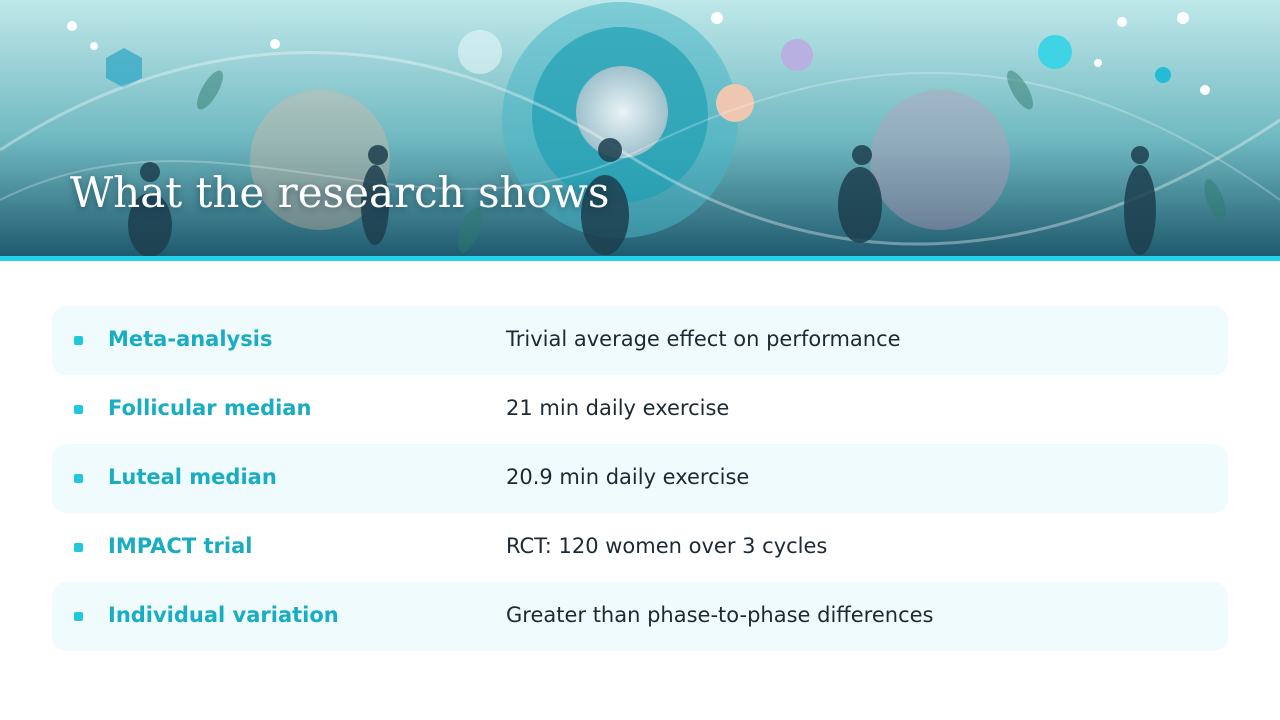  What do you see at coordinates (180, 546) in the screenshot?
I see `finding-label: IMPACT trial` at bounding box center [180, 546].